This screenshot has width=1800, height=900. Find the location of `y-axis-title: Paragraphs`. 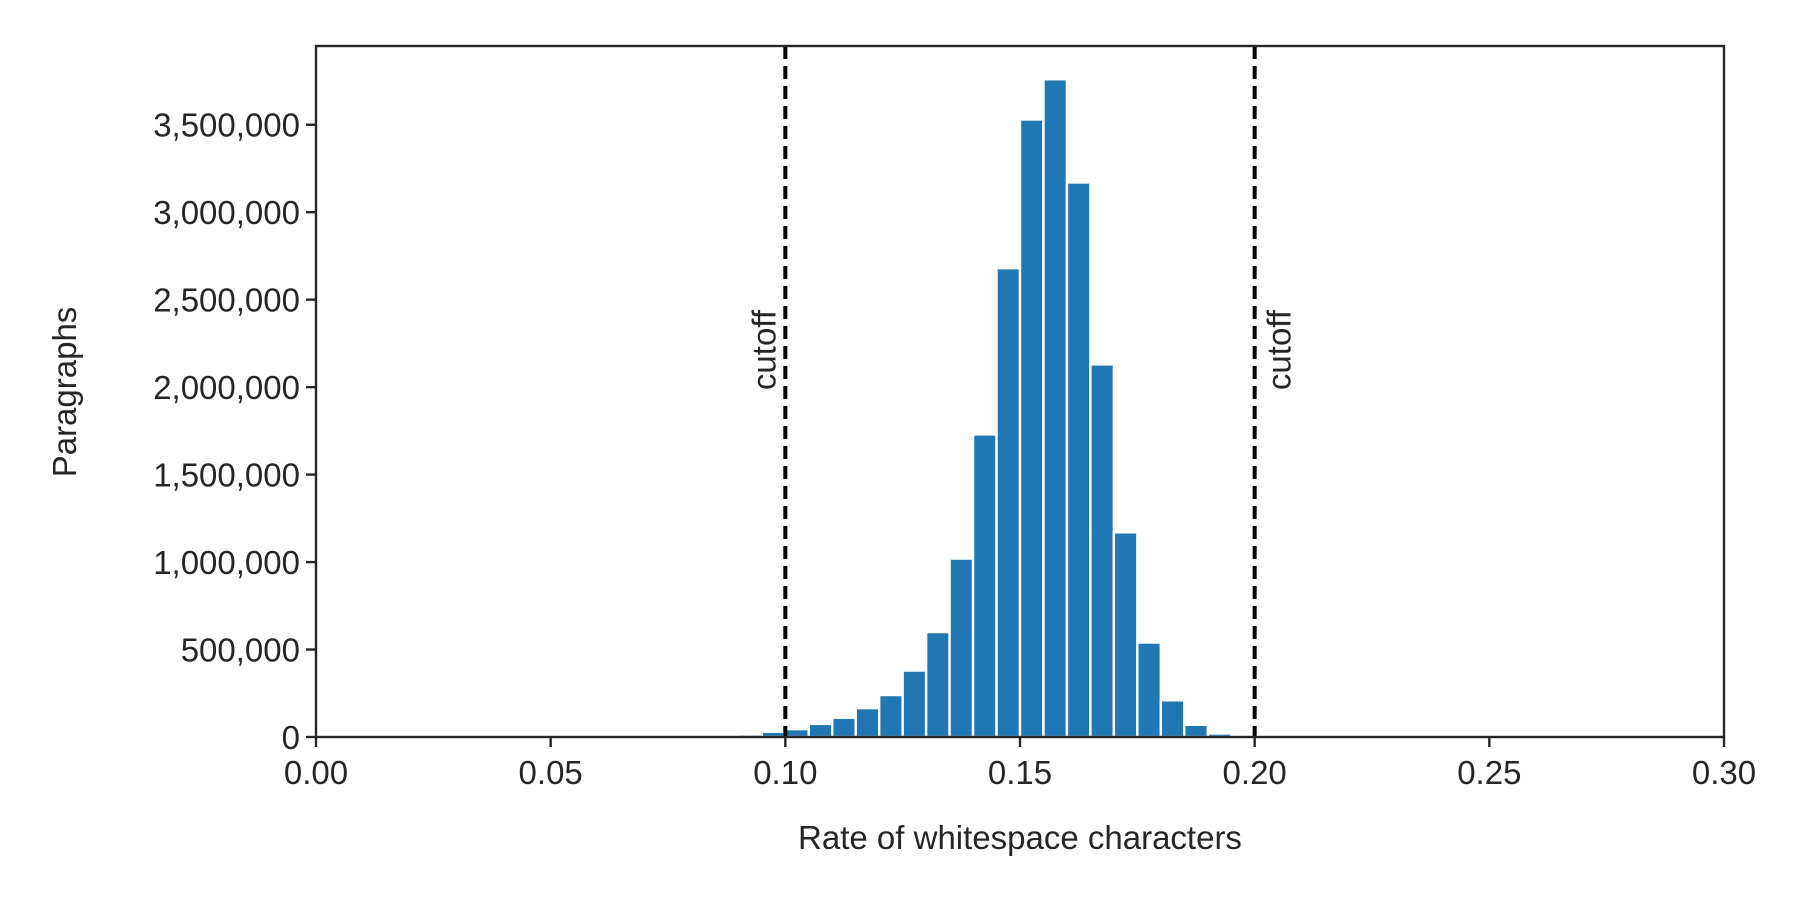

y-axis-title: Paragraphs is located at coordinates (64, 392).